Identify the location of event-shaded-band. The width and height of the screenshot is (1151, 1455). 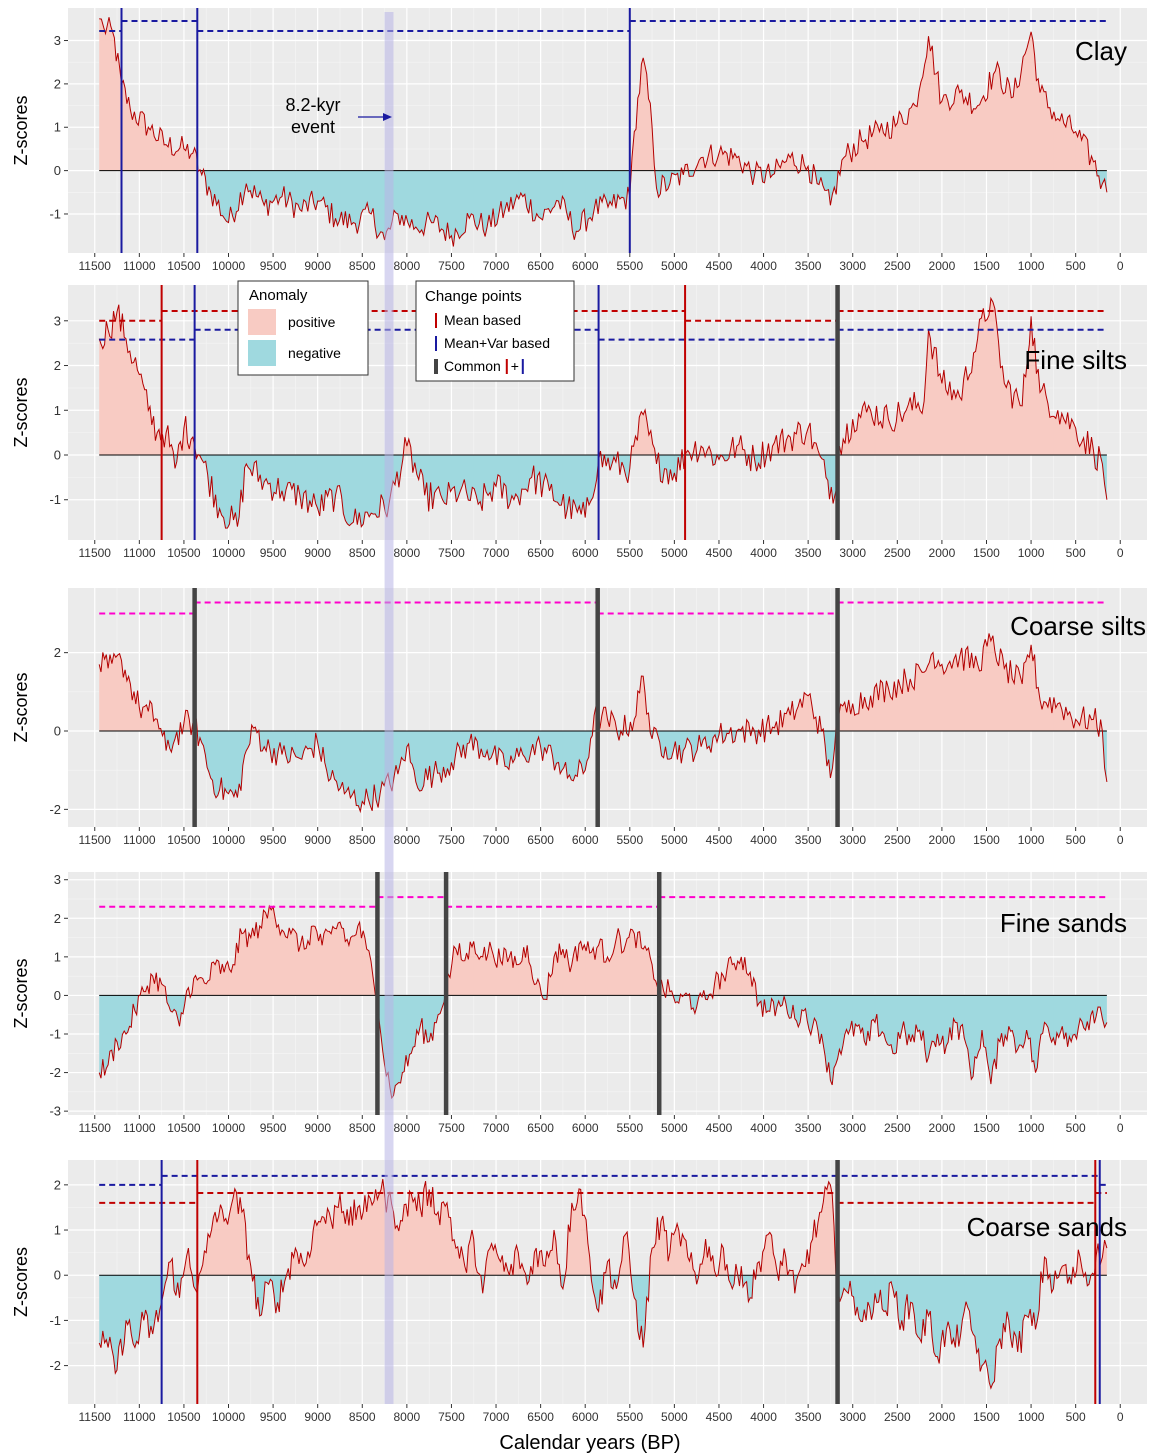
(389, 708).